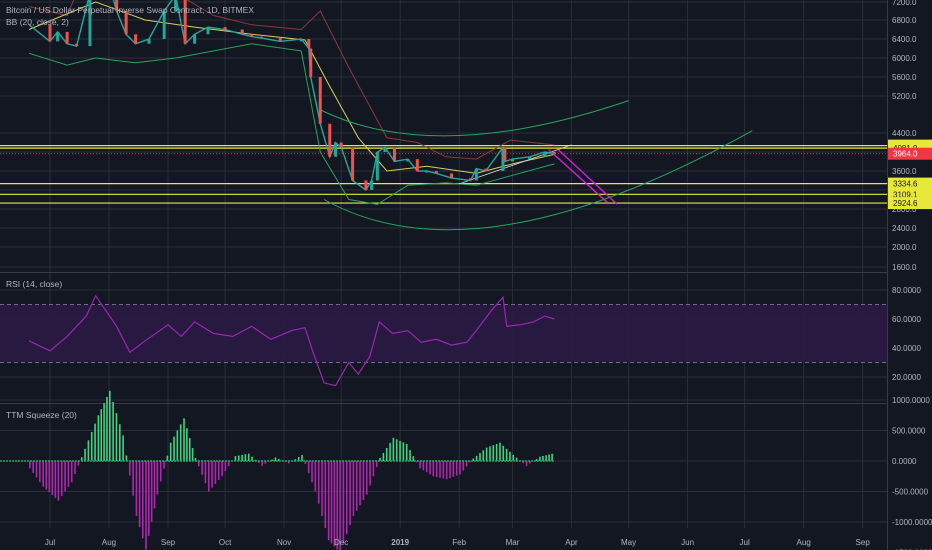  Describe the element at coordinates (571, 542) in the screenshot. I see `time-tick-label: Apr` at that location.